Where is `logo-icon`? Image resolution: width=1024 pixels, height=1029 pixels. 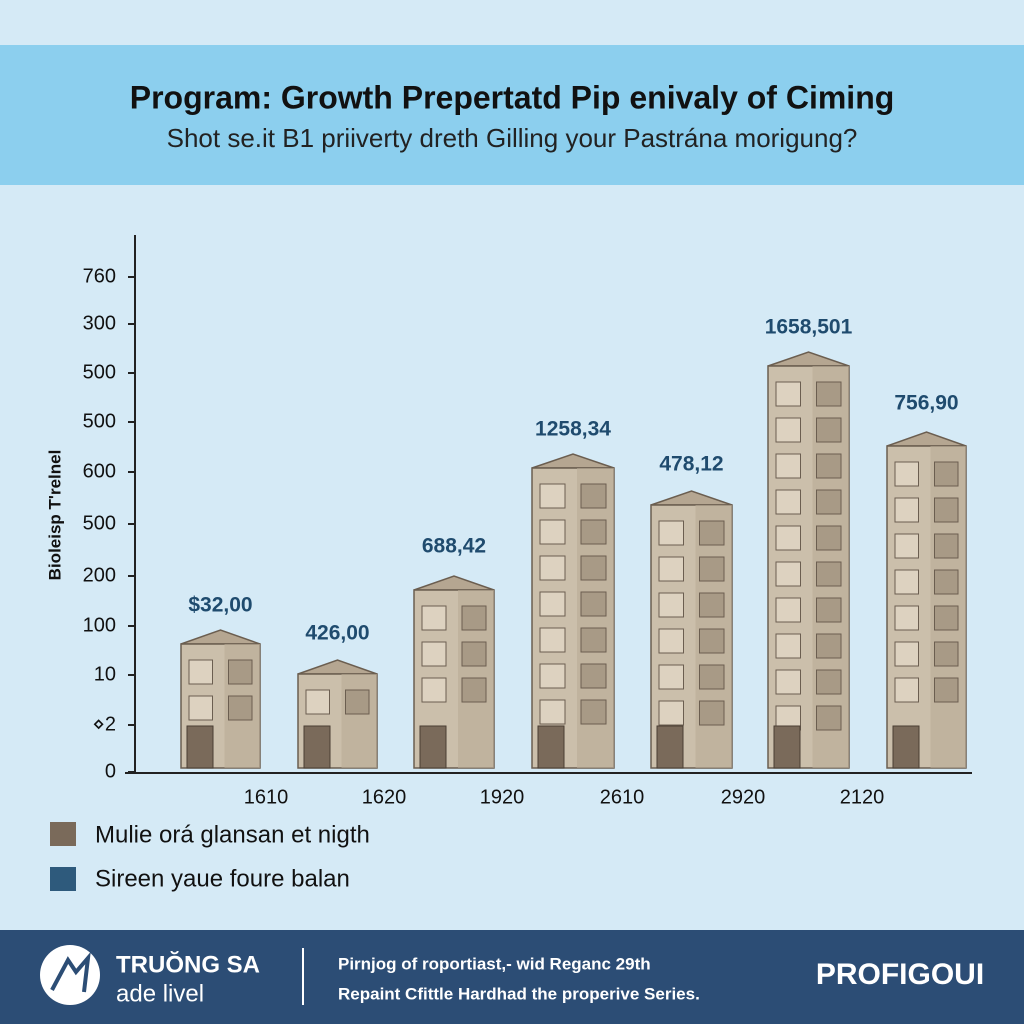 logo-icon is located at coordinates (70, 975).